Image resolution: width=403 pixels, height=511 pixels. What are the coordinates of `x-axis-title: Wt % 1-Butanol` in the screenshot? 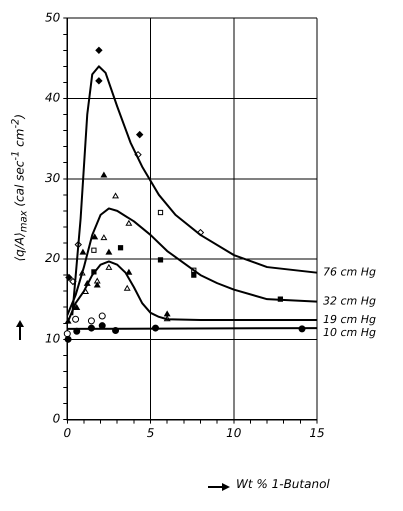 It's located at (283, 484).